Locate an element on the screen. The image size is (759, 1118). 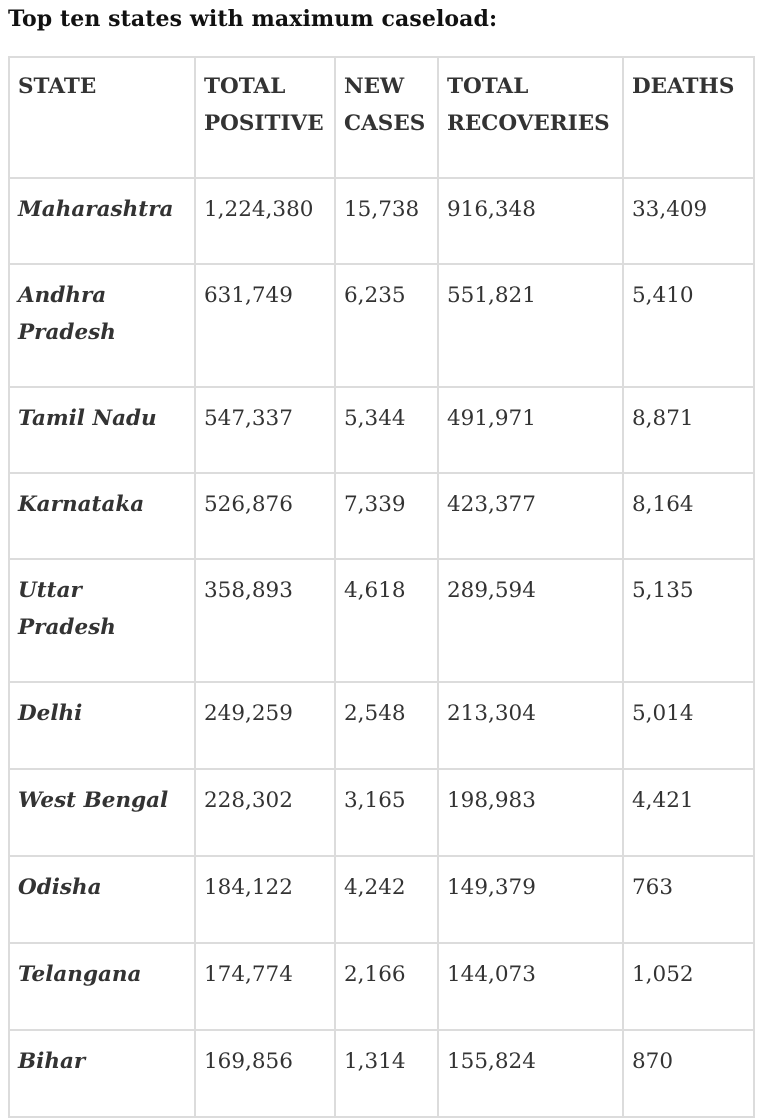
cell-total-recoveries: 916,348 is located at coordinates (530, 221).